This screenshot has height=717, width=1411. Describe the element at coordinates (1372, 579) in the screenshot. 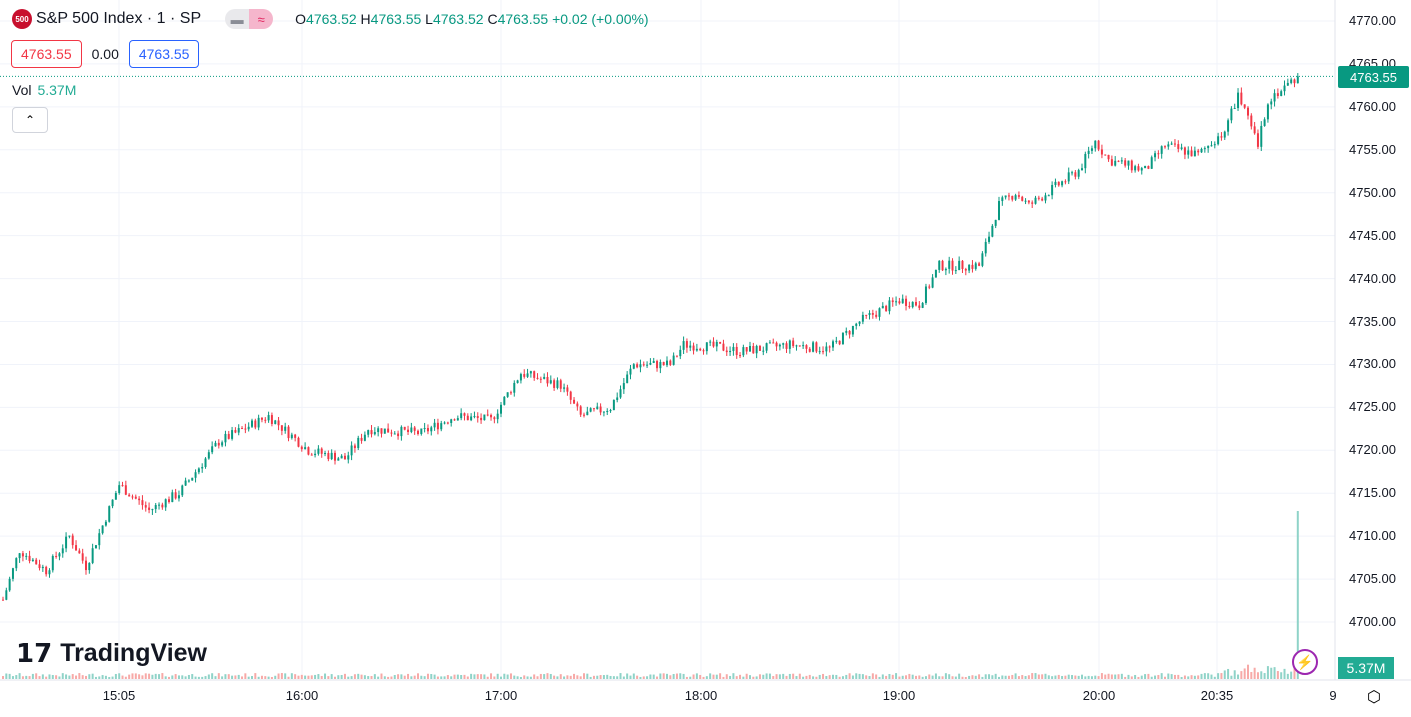

I see `price-tick-label: 4705.00` at that location.